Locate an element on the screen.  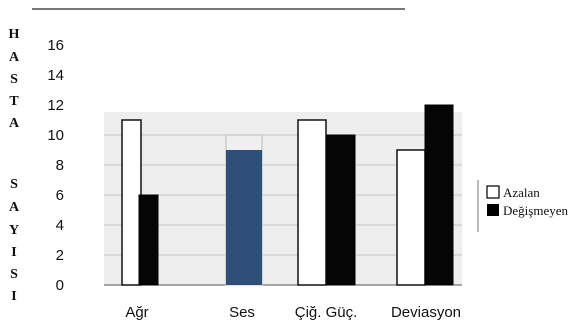
y-axis-ticks: 0 2 4 6 8 10 12 14 16 is located at coordinates (55, 165).